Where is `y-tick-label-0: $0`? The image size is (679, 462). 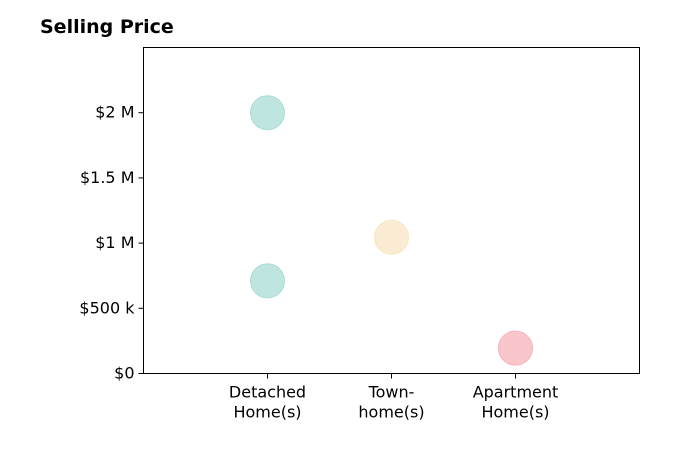 y-tick-label-0: $0 is located at coordinates (124, 373).